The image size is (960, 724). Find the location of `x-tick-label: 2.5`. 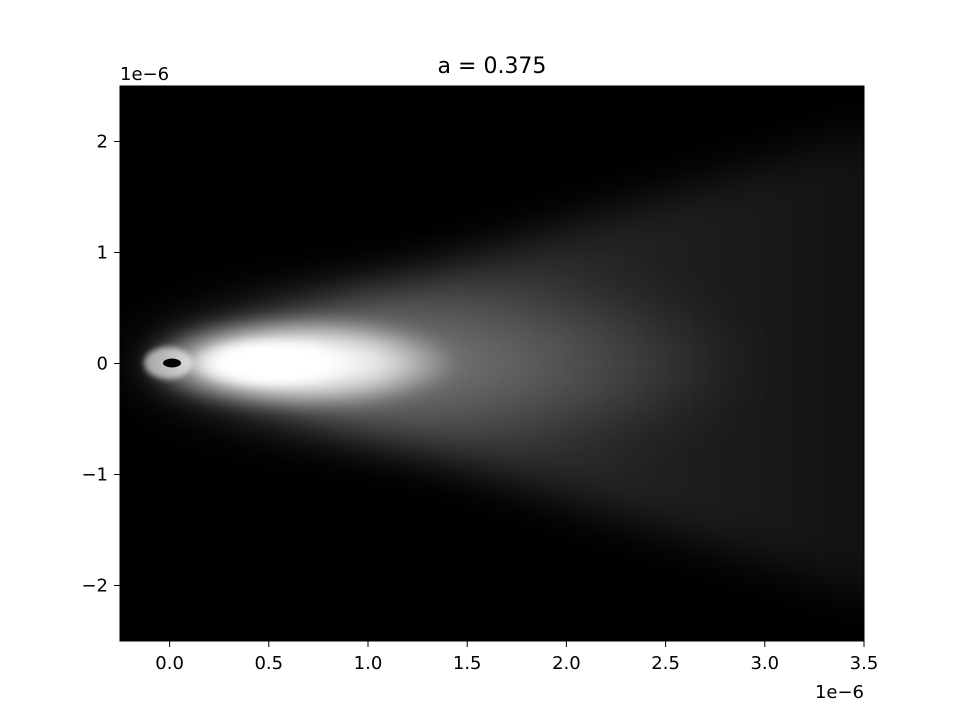

x-tick-label: 2.5 is located at coordinates (665, 663).